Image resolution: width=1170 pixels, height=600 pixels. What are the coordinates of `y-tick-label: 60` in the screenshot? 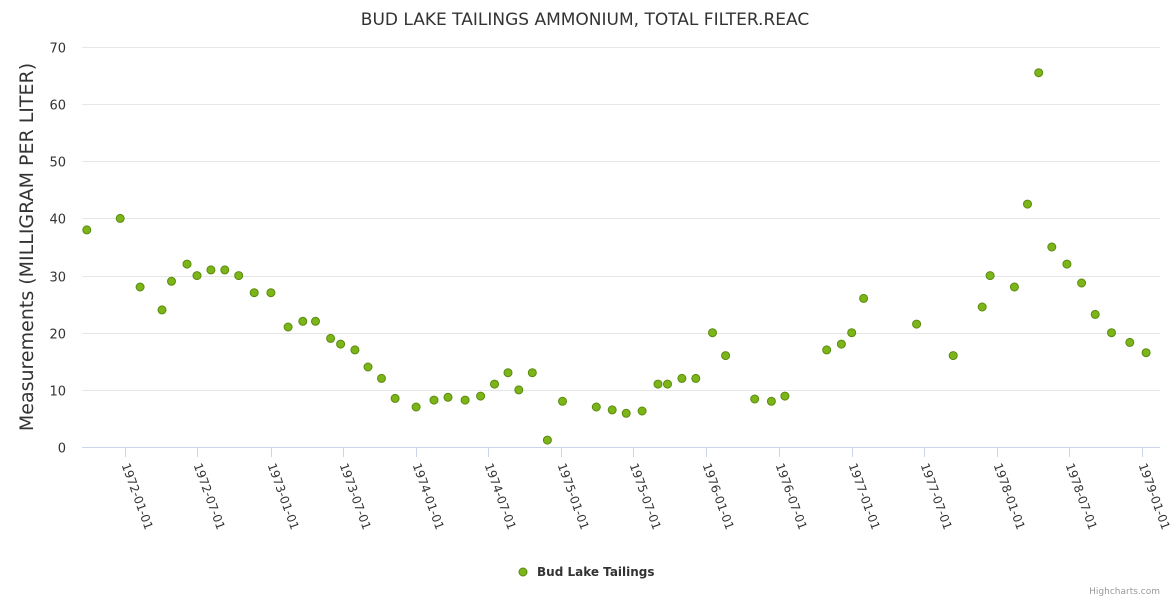 It's located at (57, 106).